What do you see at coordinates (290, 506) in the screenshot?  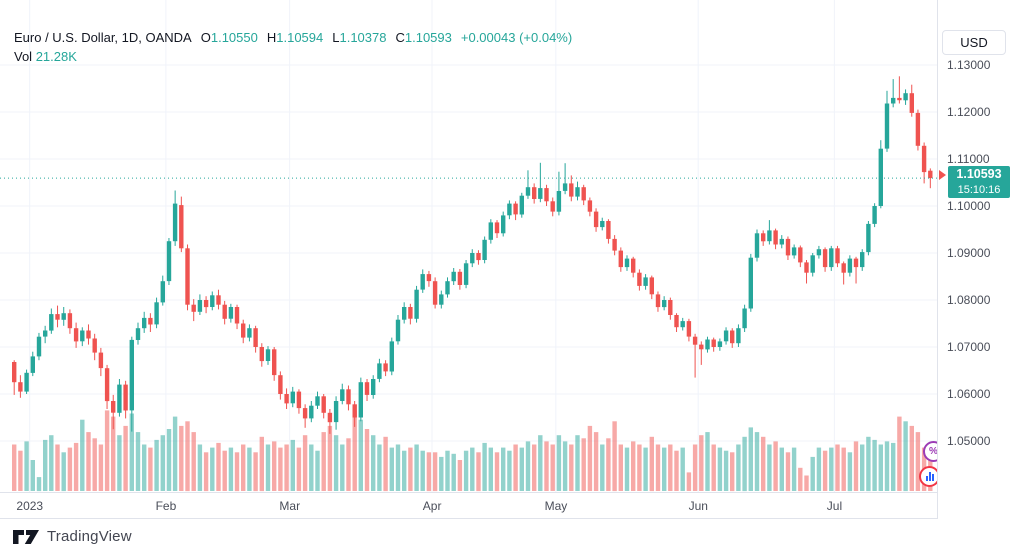 I see `time-tick-label: Mar` at bounding box center [290, 506].